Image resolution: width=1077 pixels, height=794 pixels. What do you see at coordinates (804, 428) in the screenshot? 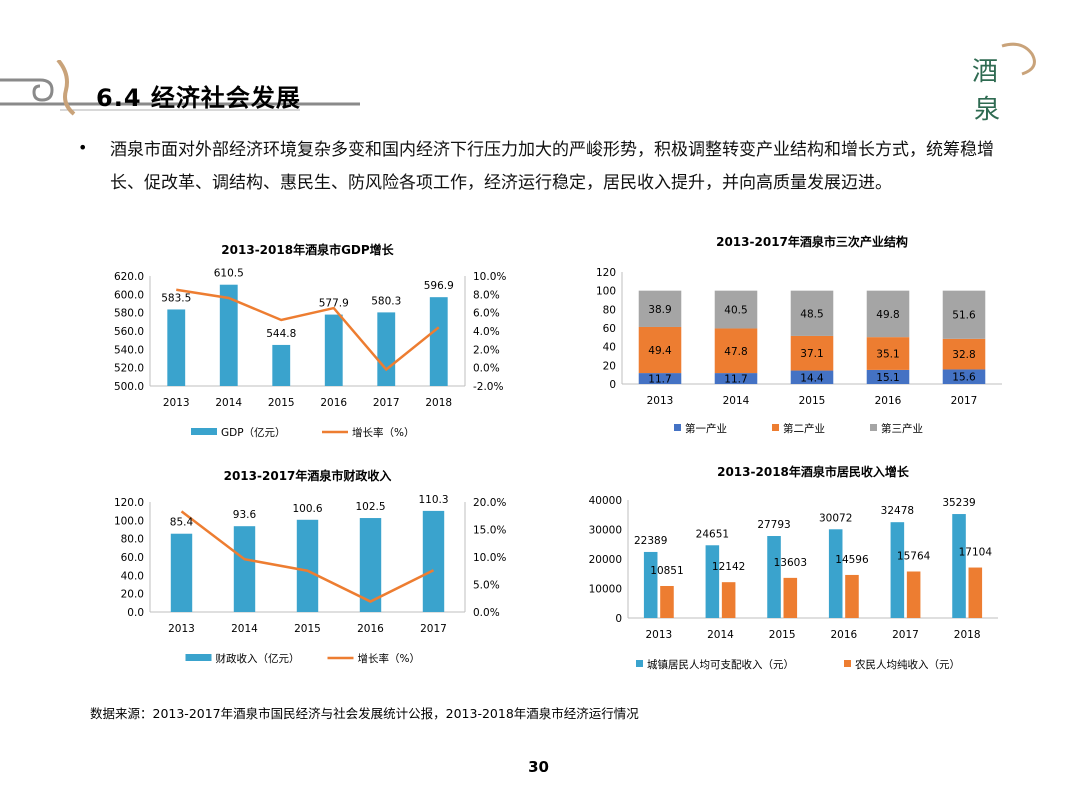
I see `industry-legend-label: 第二产业` at bounding box center [804, 428].